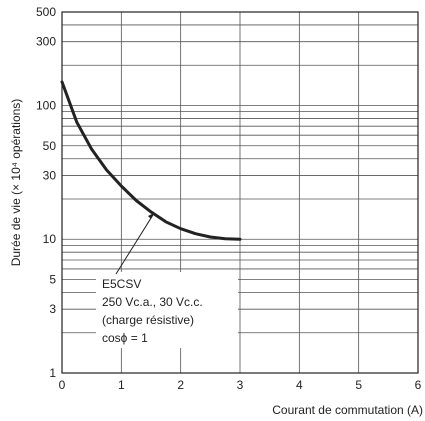 The height and width of the screenshot is (421, 425). I want to click on y-tick-label: 300, so click(46, 42).